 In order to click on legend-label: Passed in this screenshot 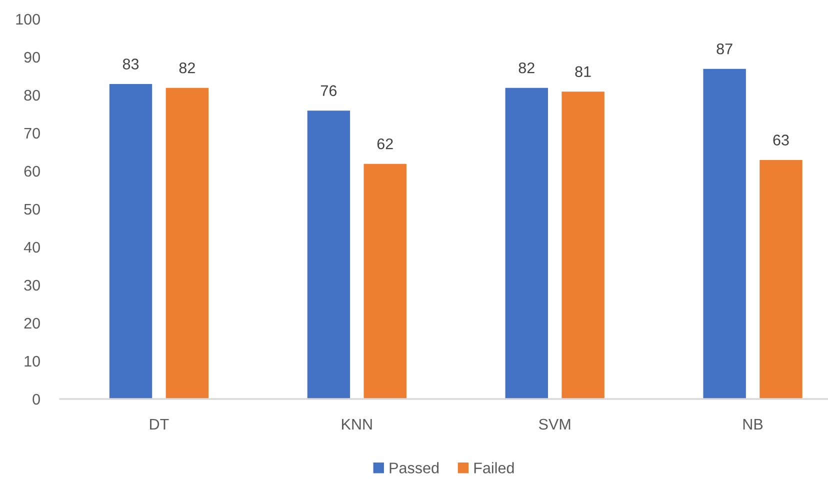, I will do `click(414, 468)`.